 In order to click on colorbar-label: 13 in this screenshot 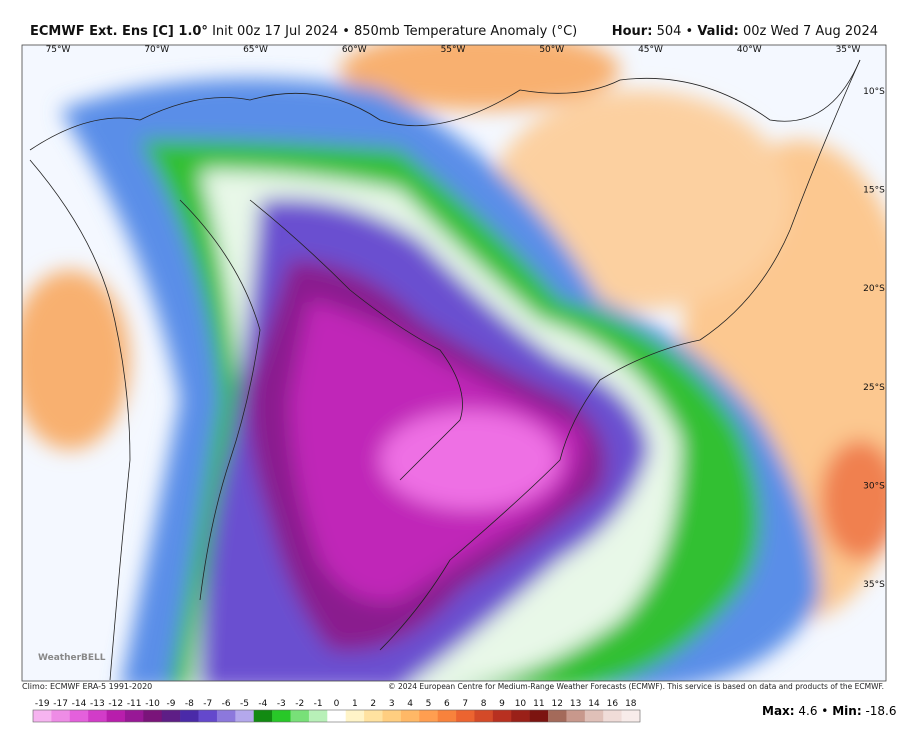, I will do `click(575, 704)`.